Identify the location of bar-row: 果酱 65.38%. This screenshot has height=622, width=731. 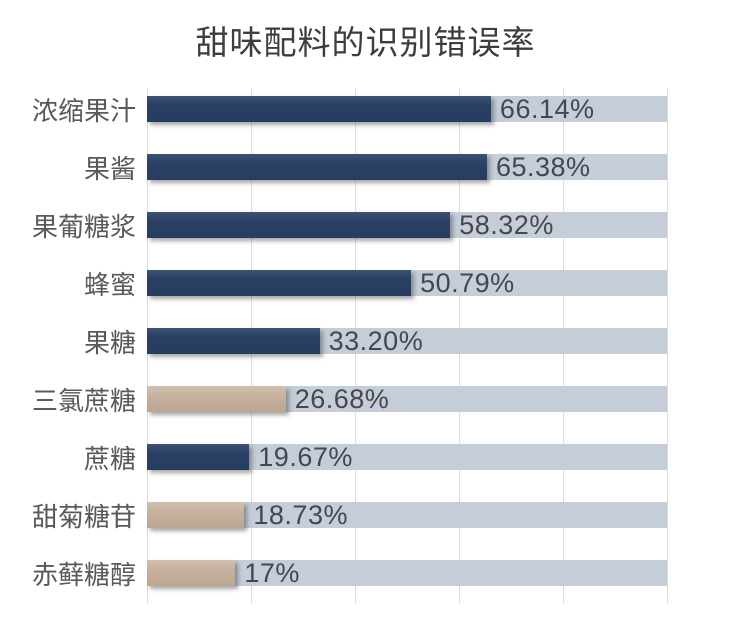
(365, 167).